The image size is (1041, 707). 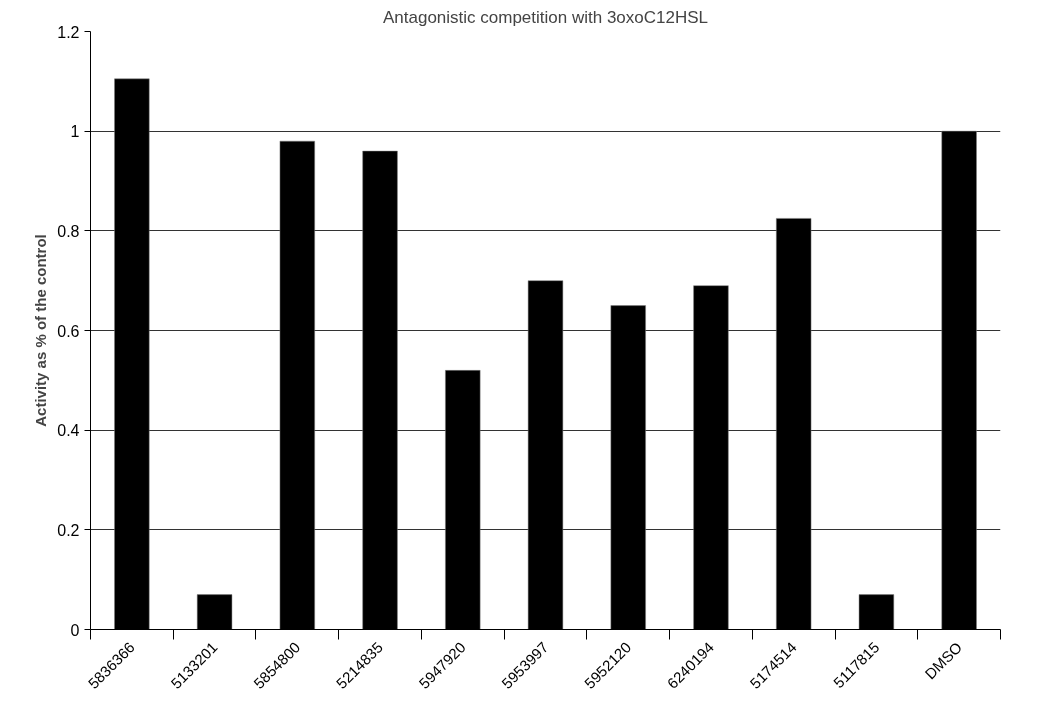 What do you see at coordinates (68, 331) in the screenshot?
I see `y-tick-label: 0.6` at bounding box center [68, 331].